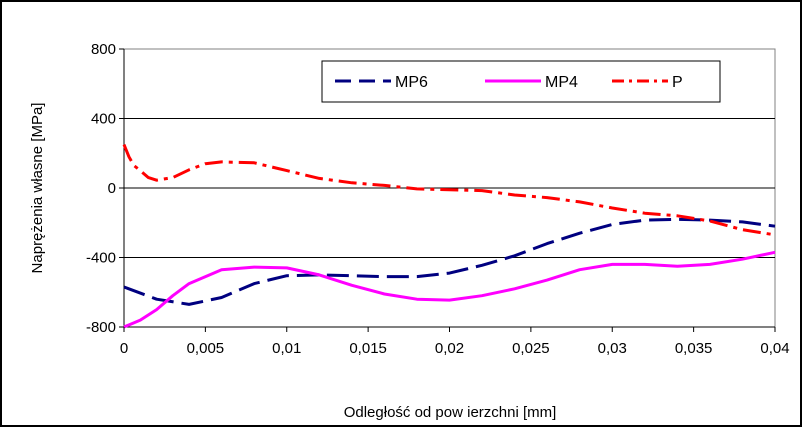 Image resolution: width=803 pixels, height=433 pixels. What do you see at coordinates (101, 188) in the screenshot?
I see `y-tick-labels: 800 400 0 -400 -800` at bounding box center [101, 188].